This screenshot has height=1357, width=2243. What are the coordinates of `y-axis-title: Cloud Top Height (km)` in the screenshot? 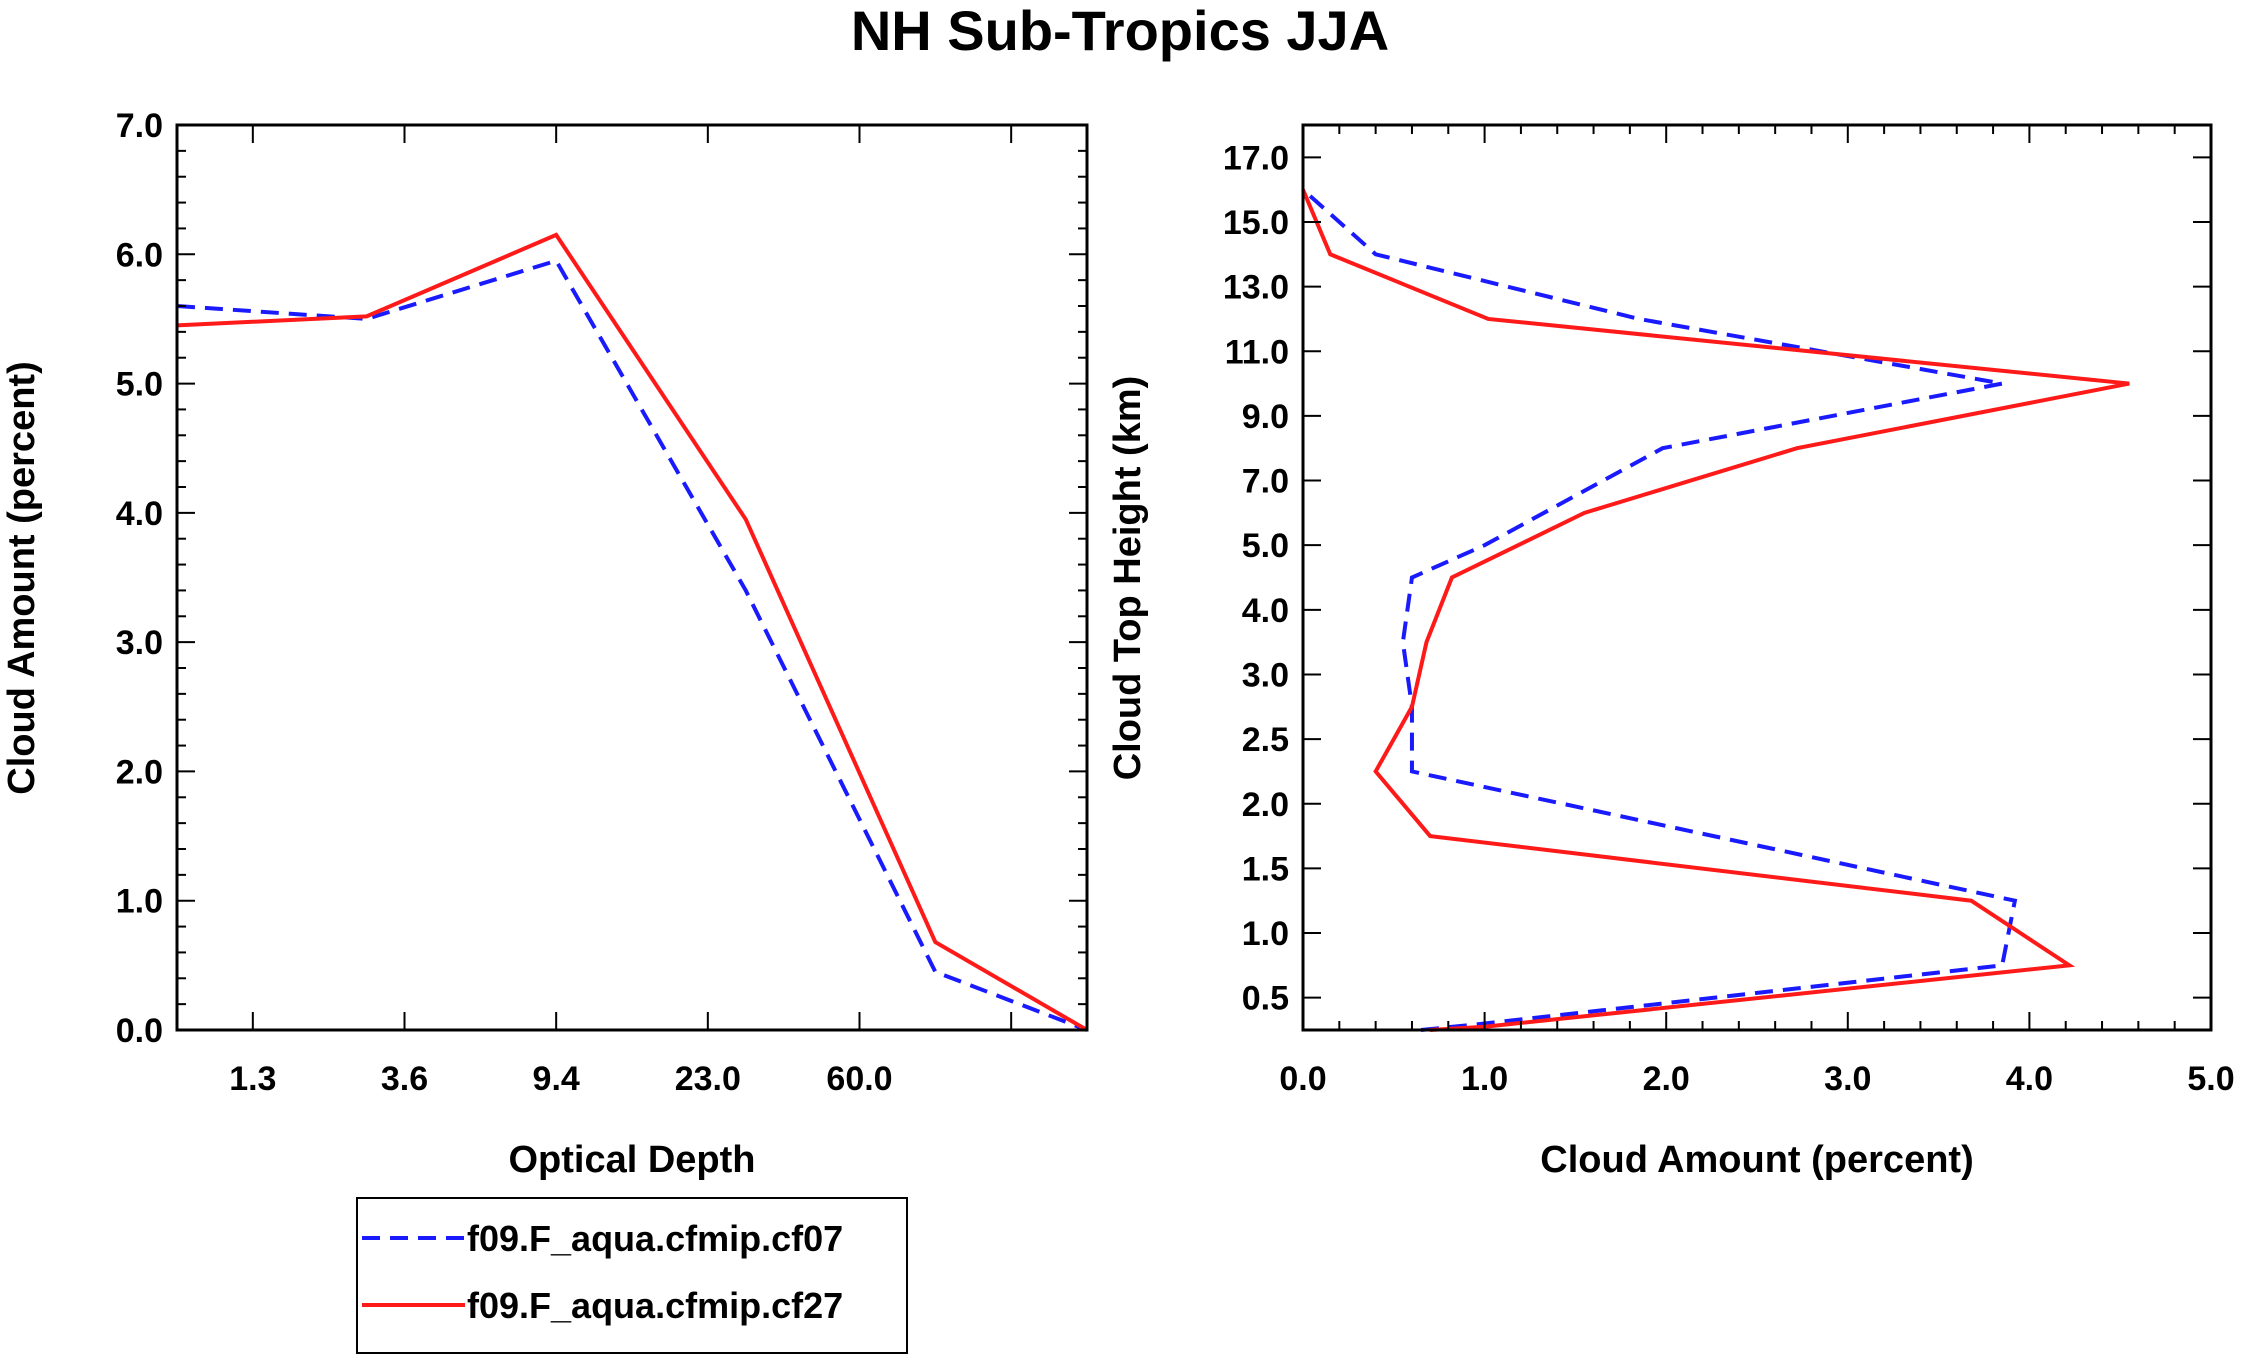 It's located at (1128, 578).